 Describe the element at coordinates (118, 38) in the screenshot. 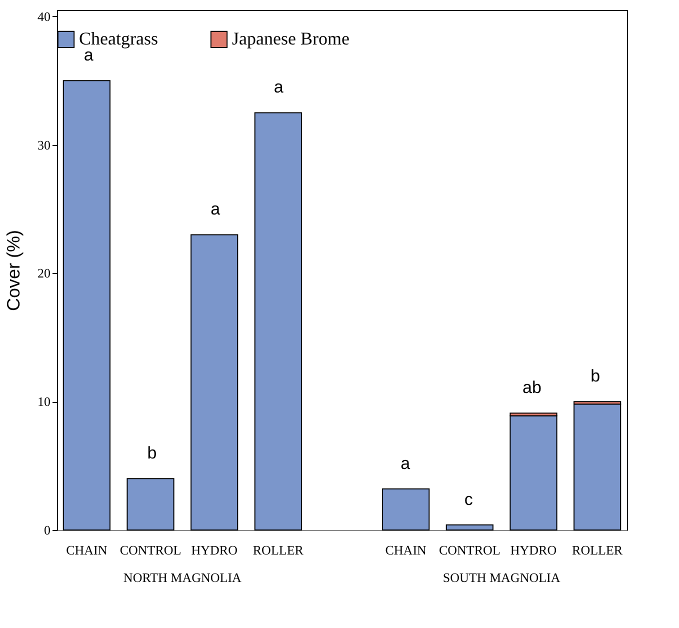

I see `legend-label: Cheatgrass` at that location.